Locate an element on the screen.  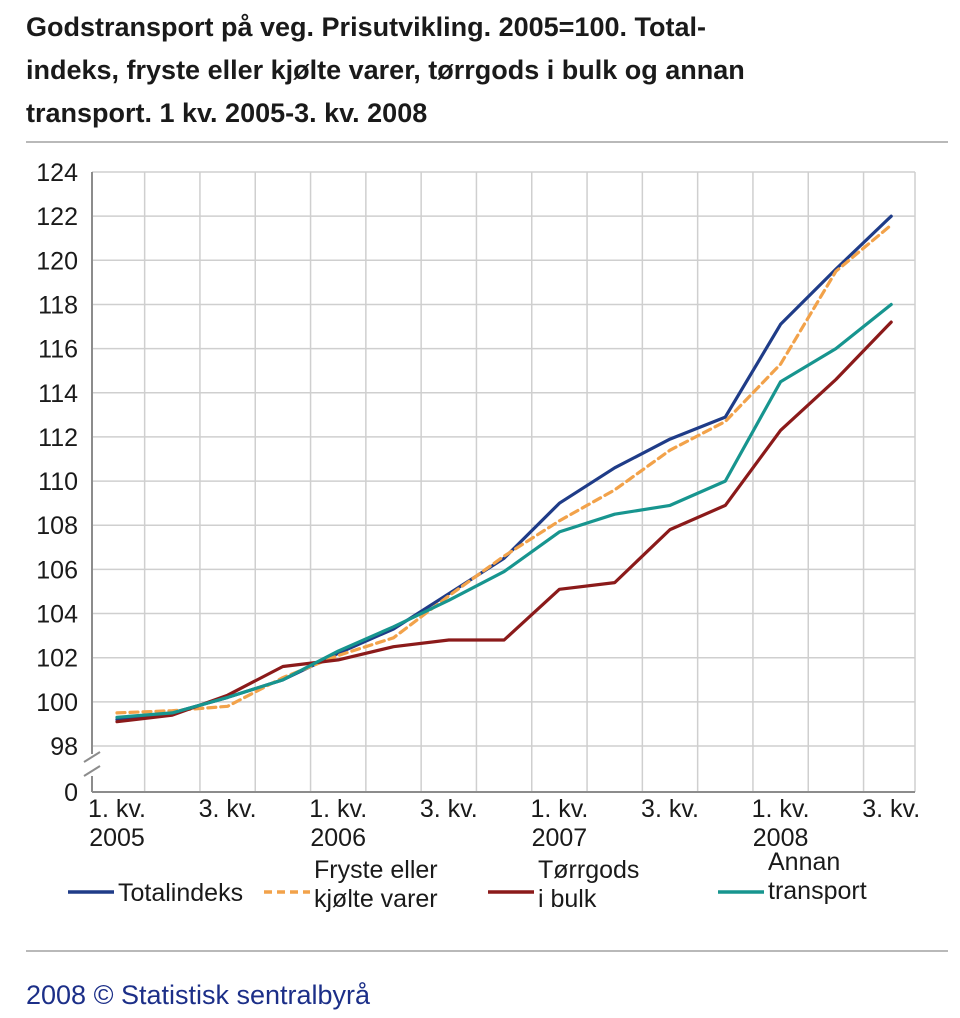
y-tick-label-zero: 0 is located at coordinates (71, 793).